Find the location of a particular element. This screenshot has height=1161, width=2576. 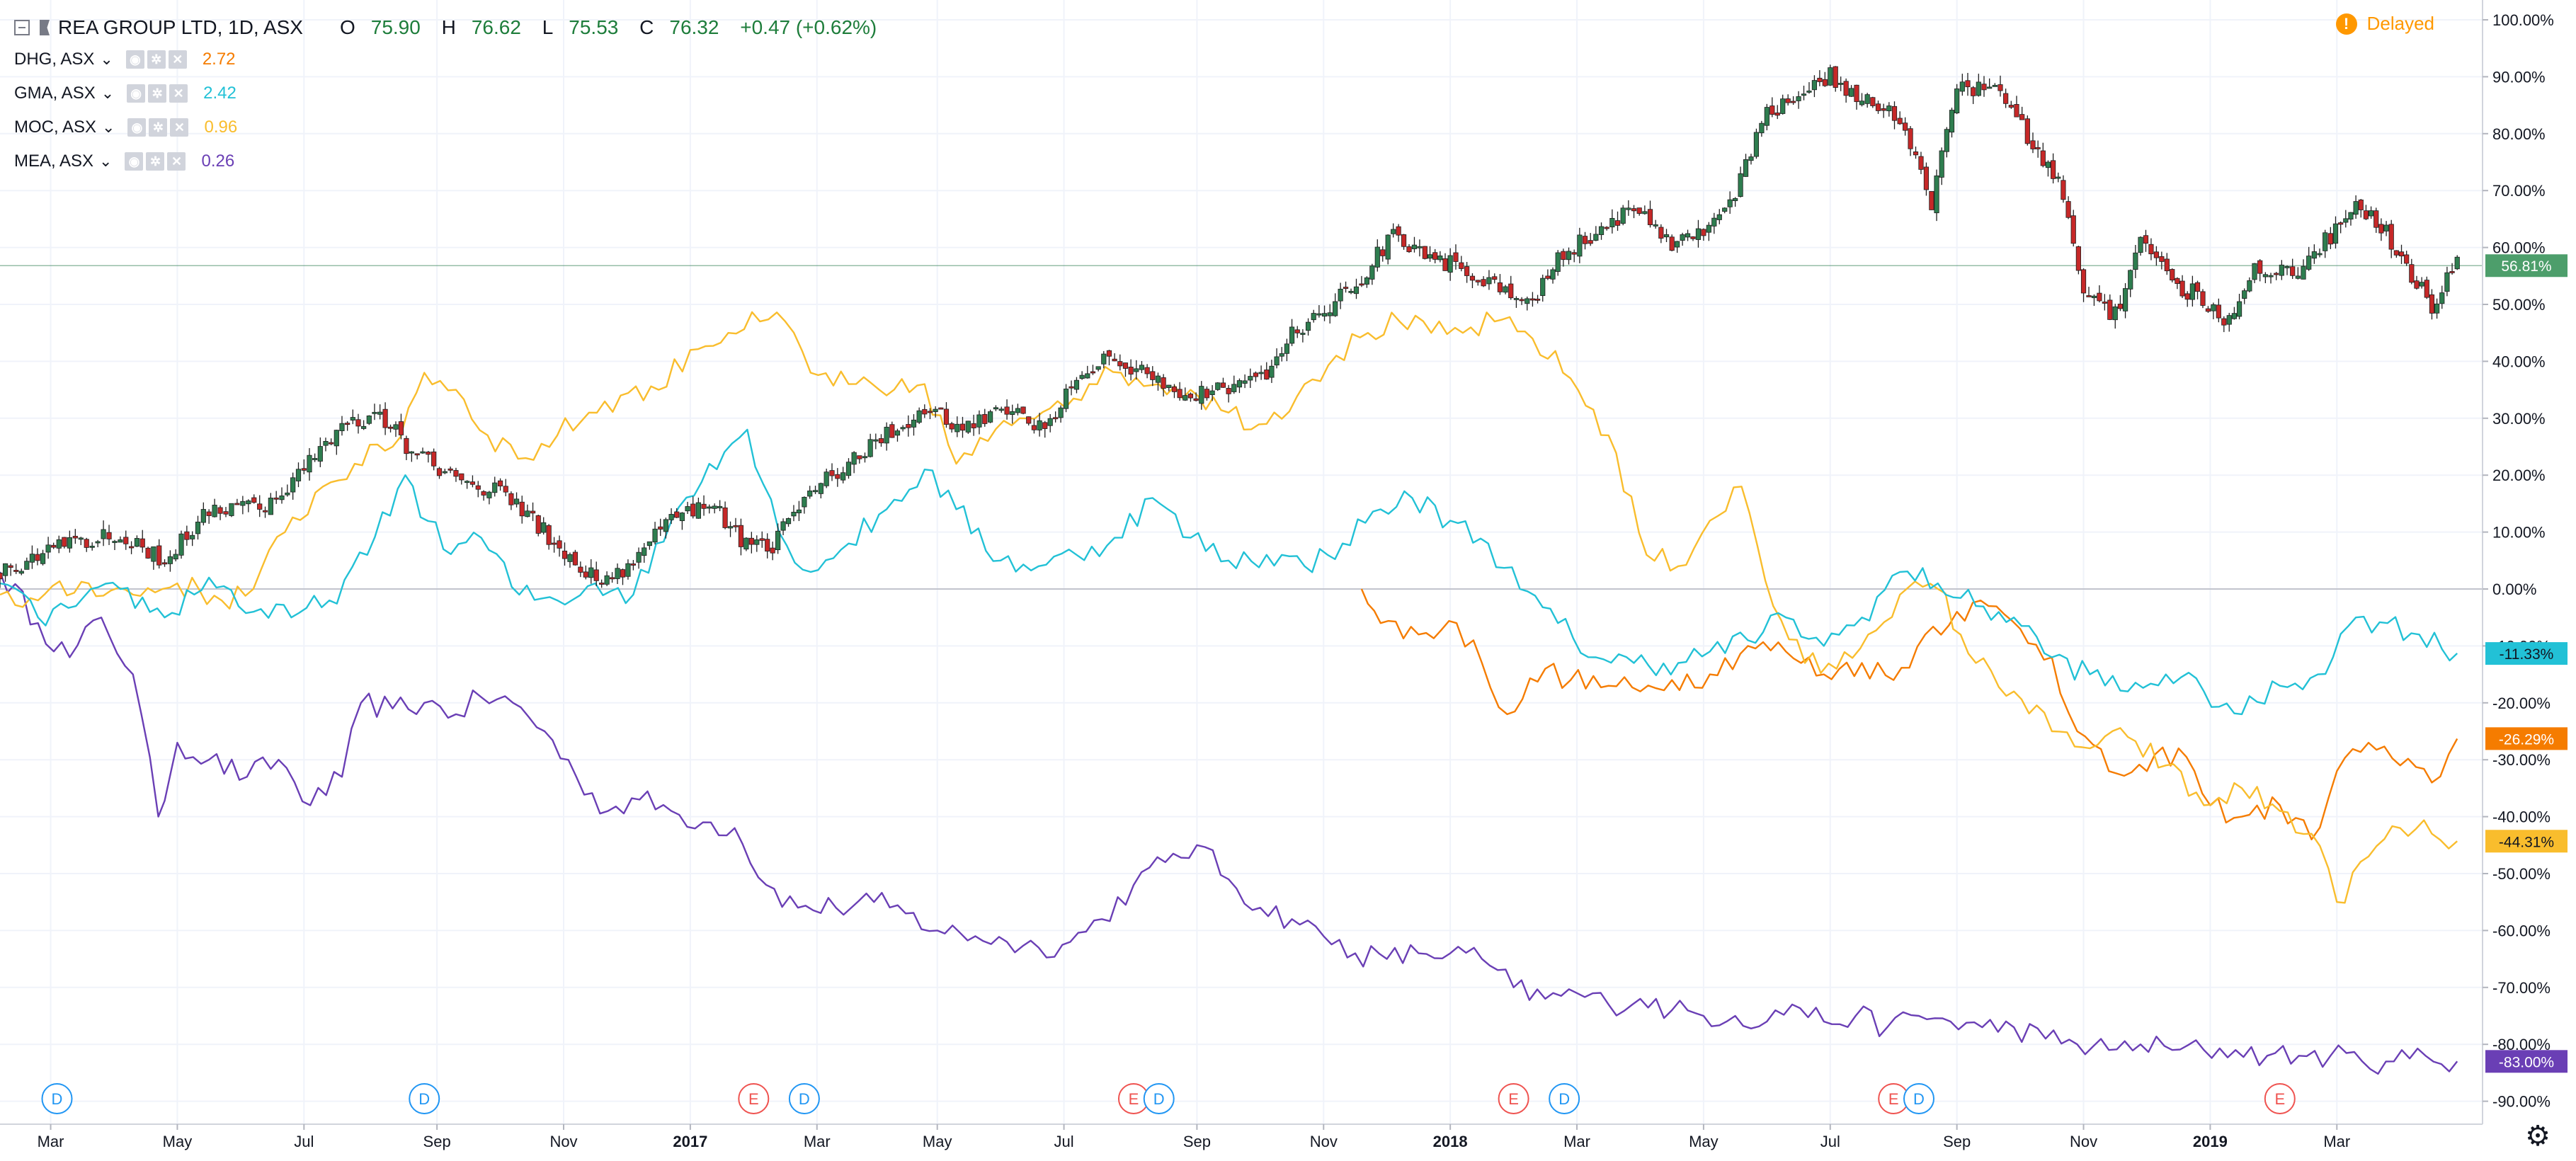

close-label: C is located at coordinates (646, 27).